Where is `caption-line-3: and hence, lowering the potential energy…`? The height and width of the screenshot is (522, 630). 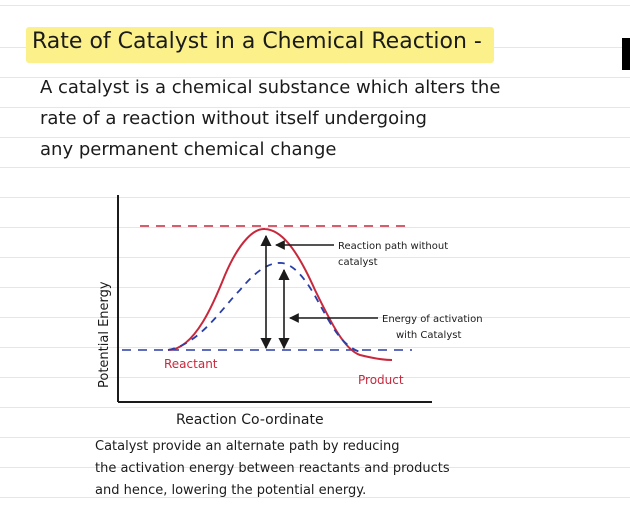 caption-line-3: and hence, lowering the potential energy… is located at coordinates (231, 490).